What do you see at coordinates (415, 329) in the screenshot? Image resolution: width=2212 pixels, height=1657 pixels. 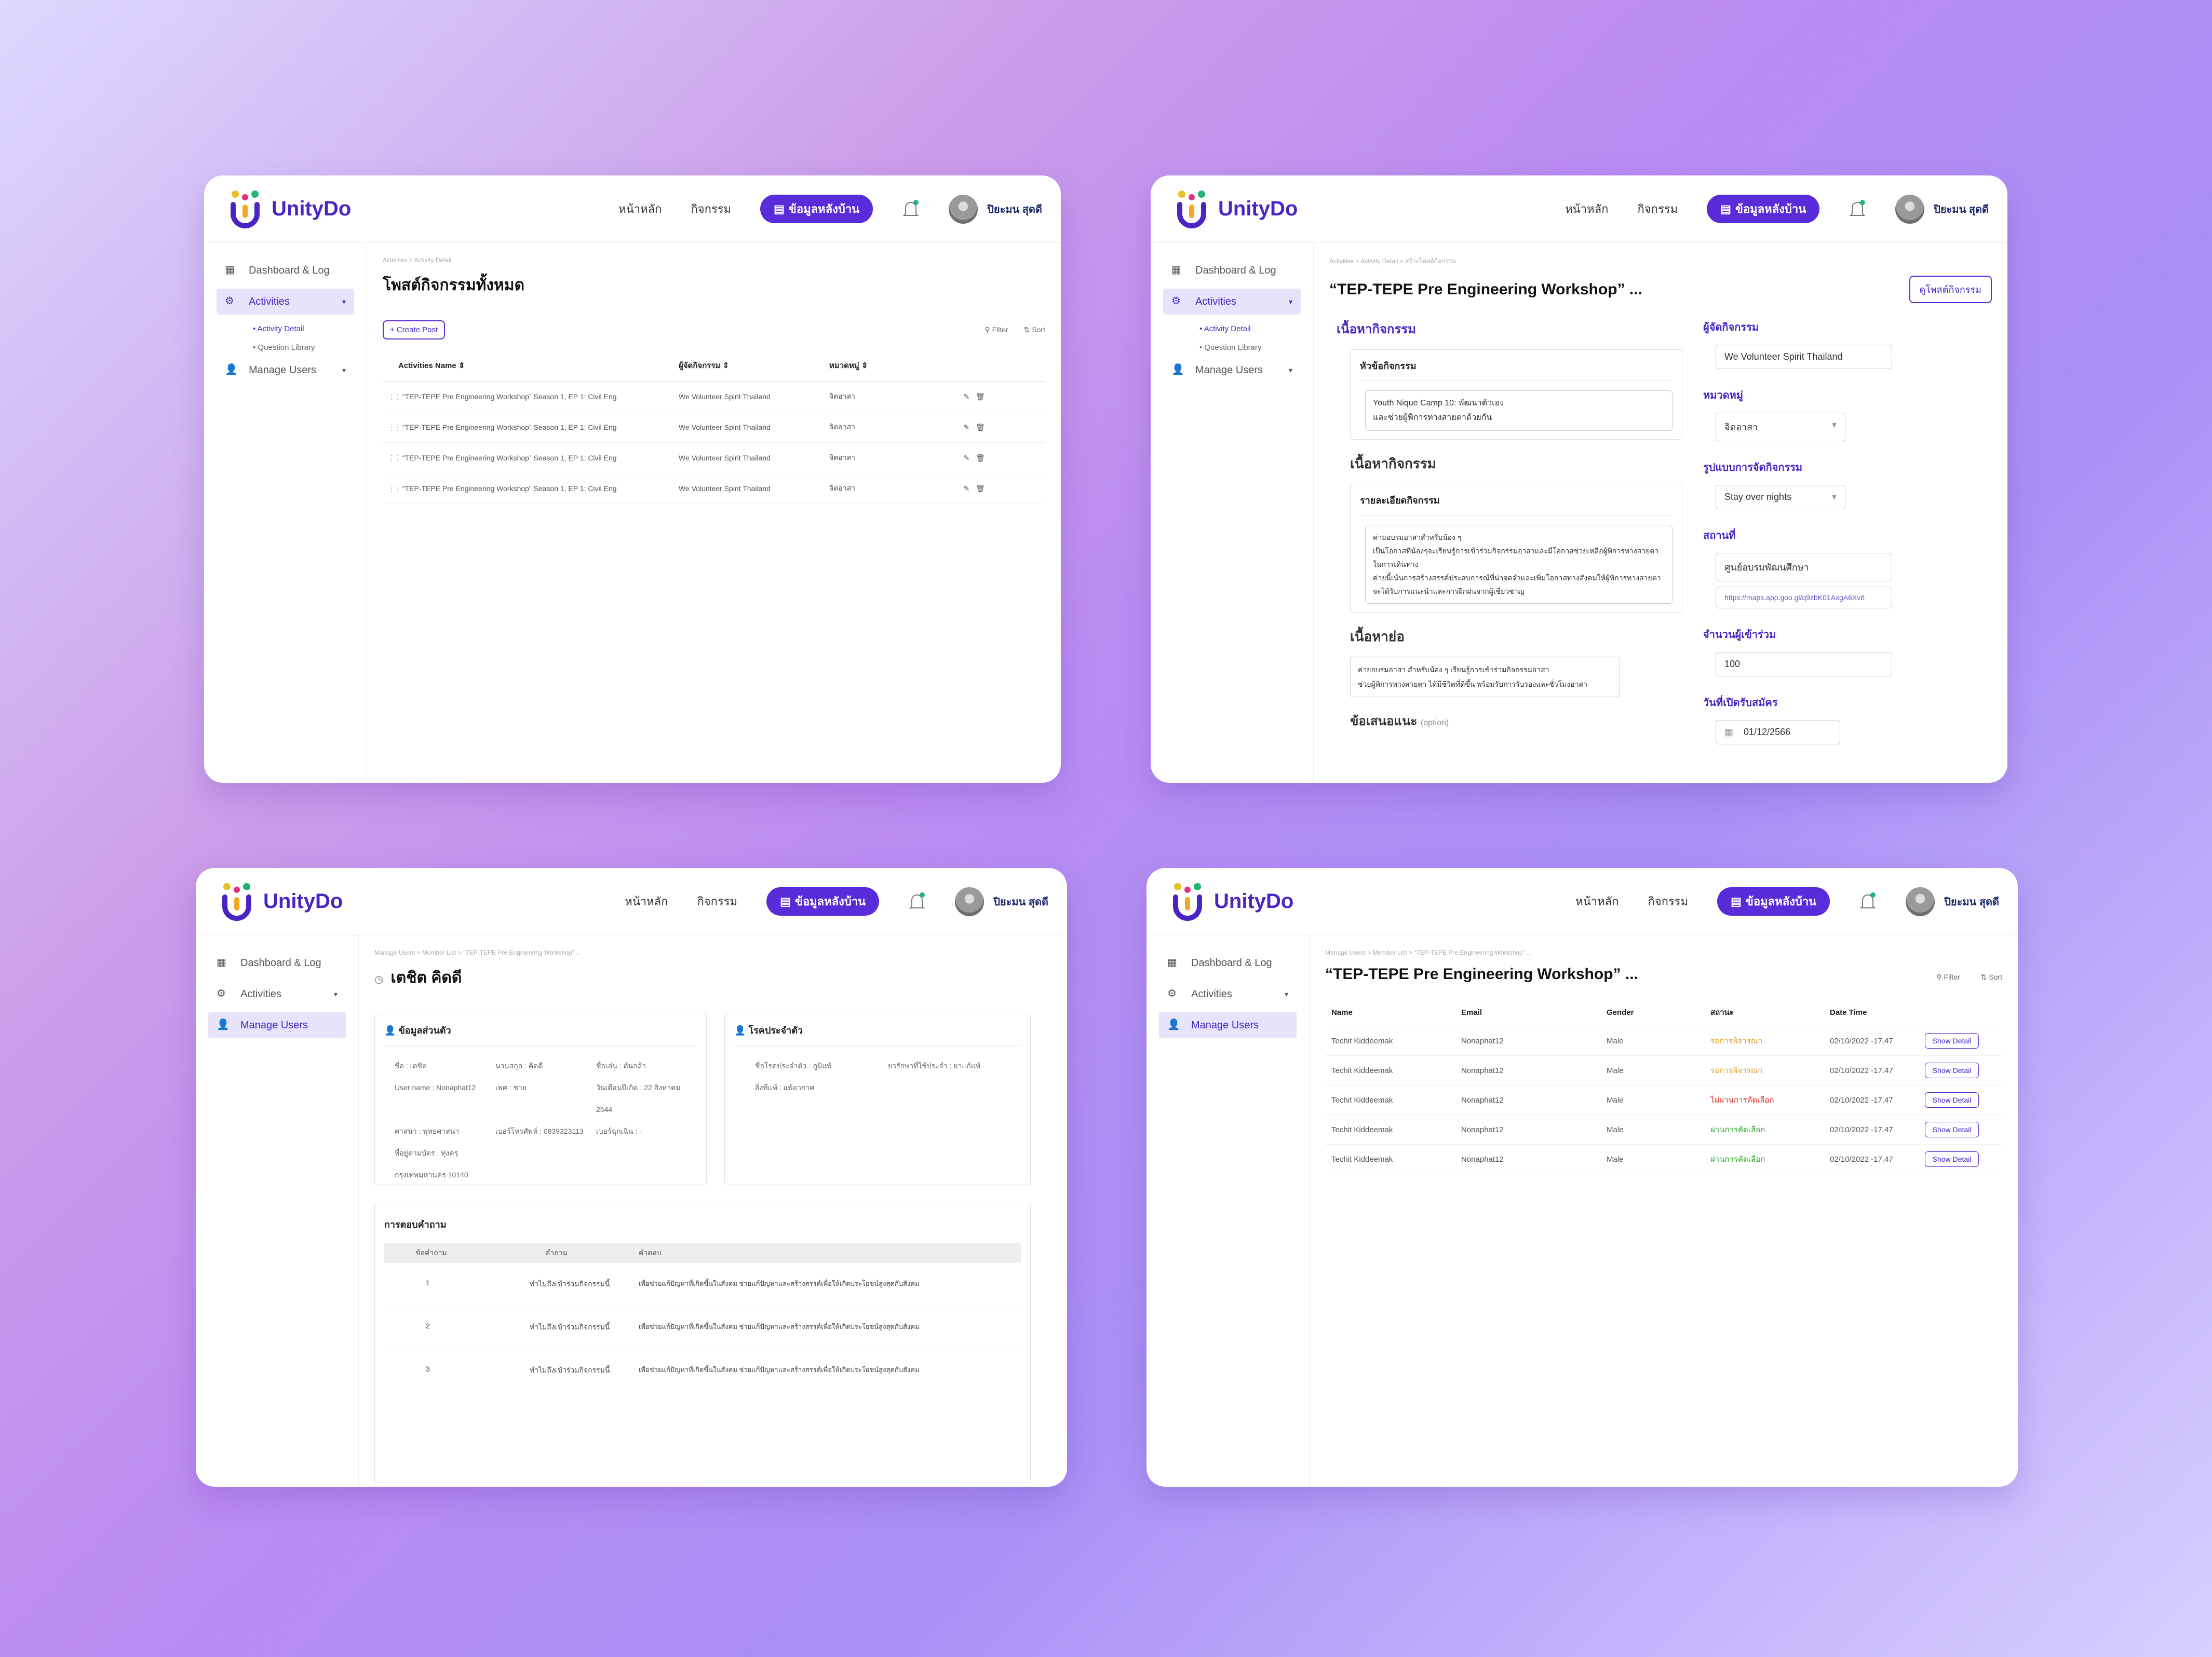 I see `create-post-button: + Create Post` at bounding box center [415, 329].